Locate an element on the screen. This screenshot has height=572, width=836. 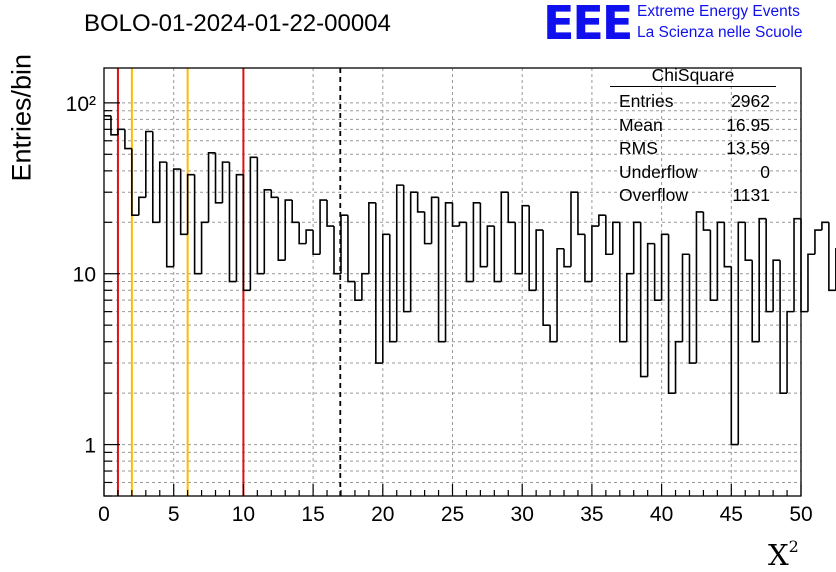
x-tick-labels: 0 5 10 15 20 25 30 35 40 45 50 is located at coordinates (455, 514).